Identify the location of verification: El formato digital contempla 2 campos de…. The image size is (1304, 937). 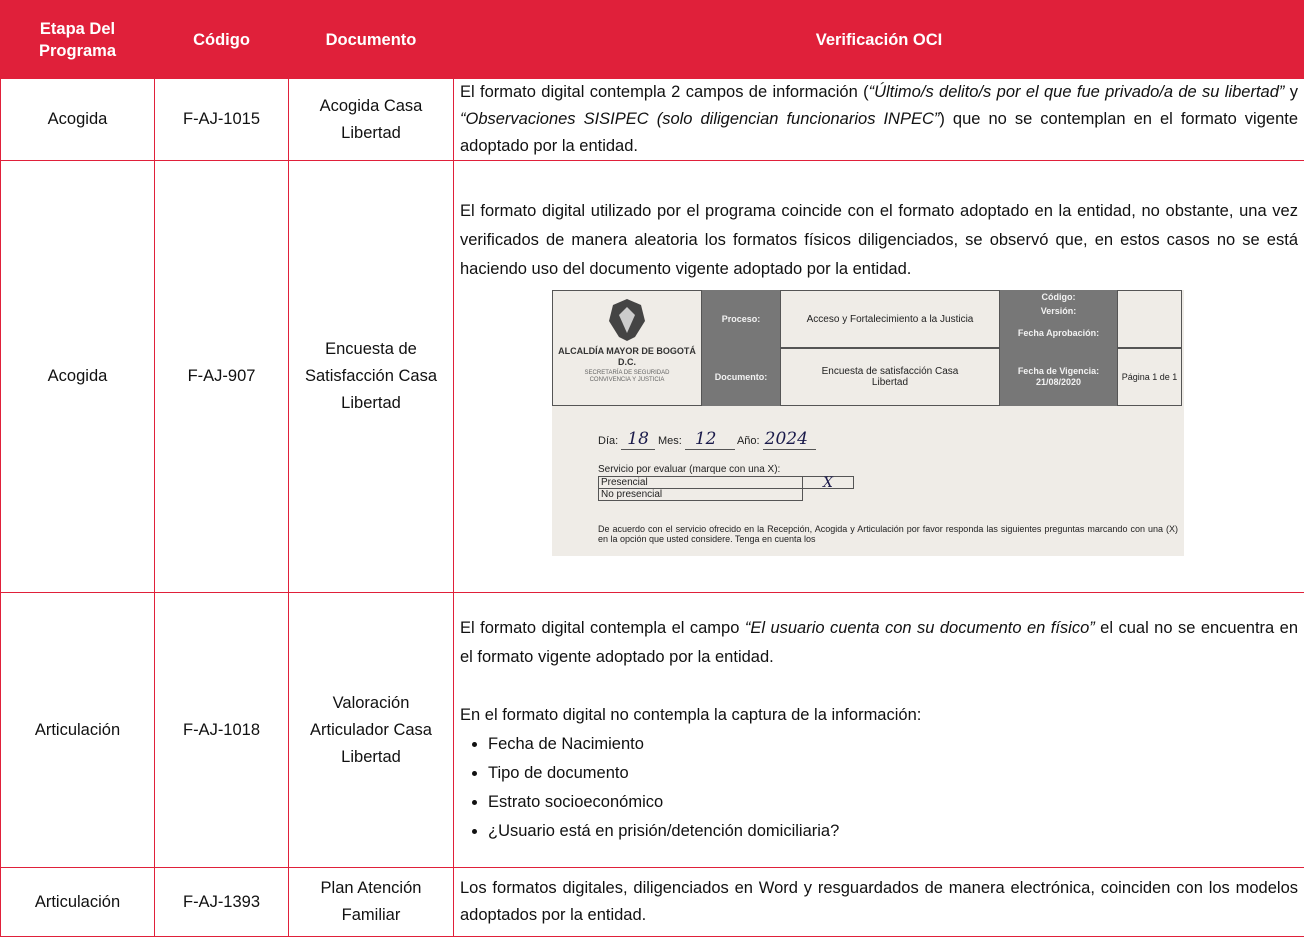
(879, 120).